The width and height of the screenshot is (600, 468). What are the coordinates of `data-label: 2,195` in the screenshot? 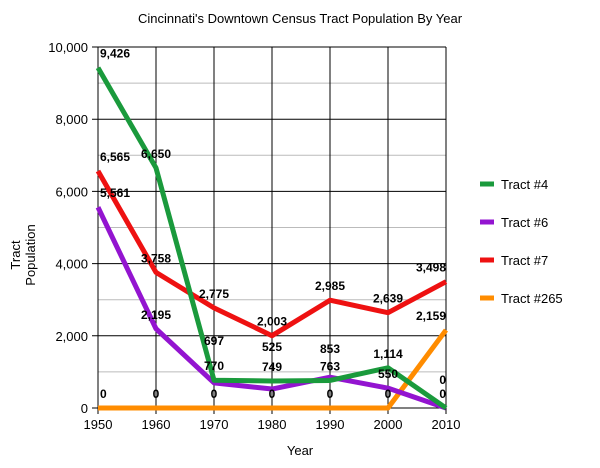 It's located at (156, 315).